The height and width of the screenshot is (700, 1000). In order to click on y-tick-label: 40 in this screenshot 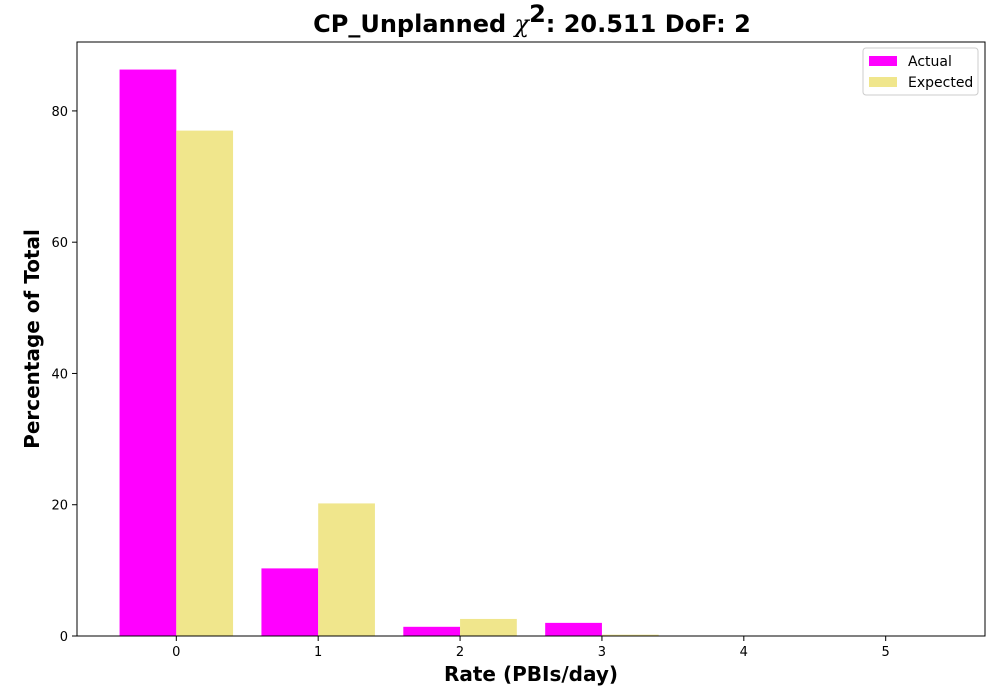, I will do `click(59, 374)`.